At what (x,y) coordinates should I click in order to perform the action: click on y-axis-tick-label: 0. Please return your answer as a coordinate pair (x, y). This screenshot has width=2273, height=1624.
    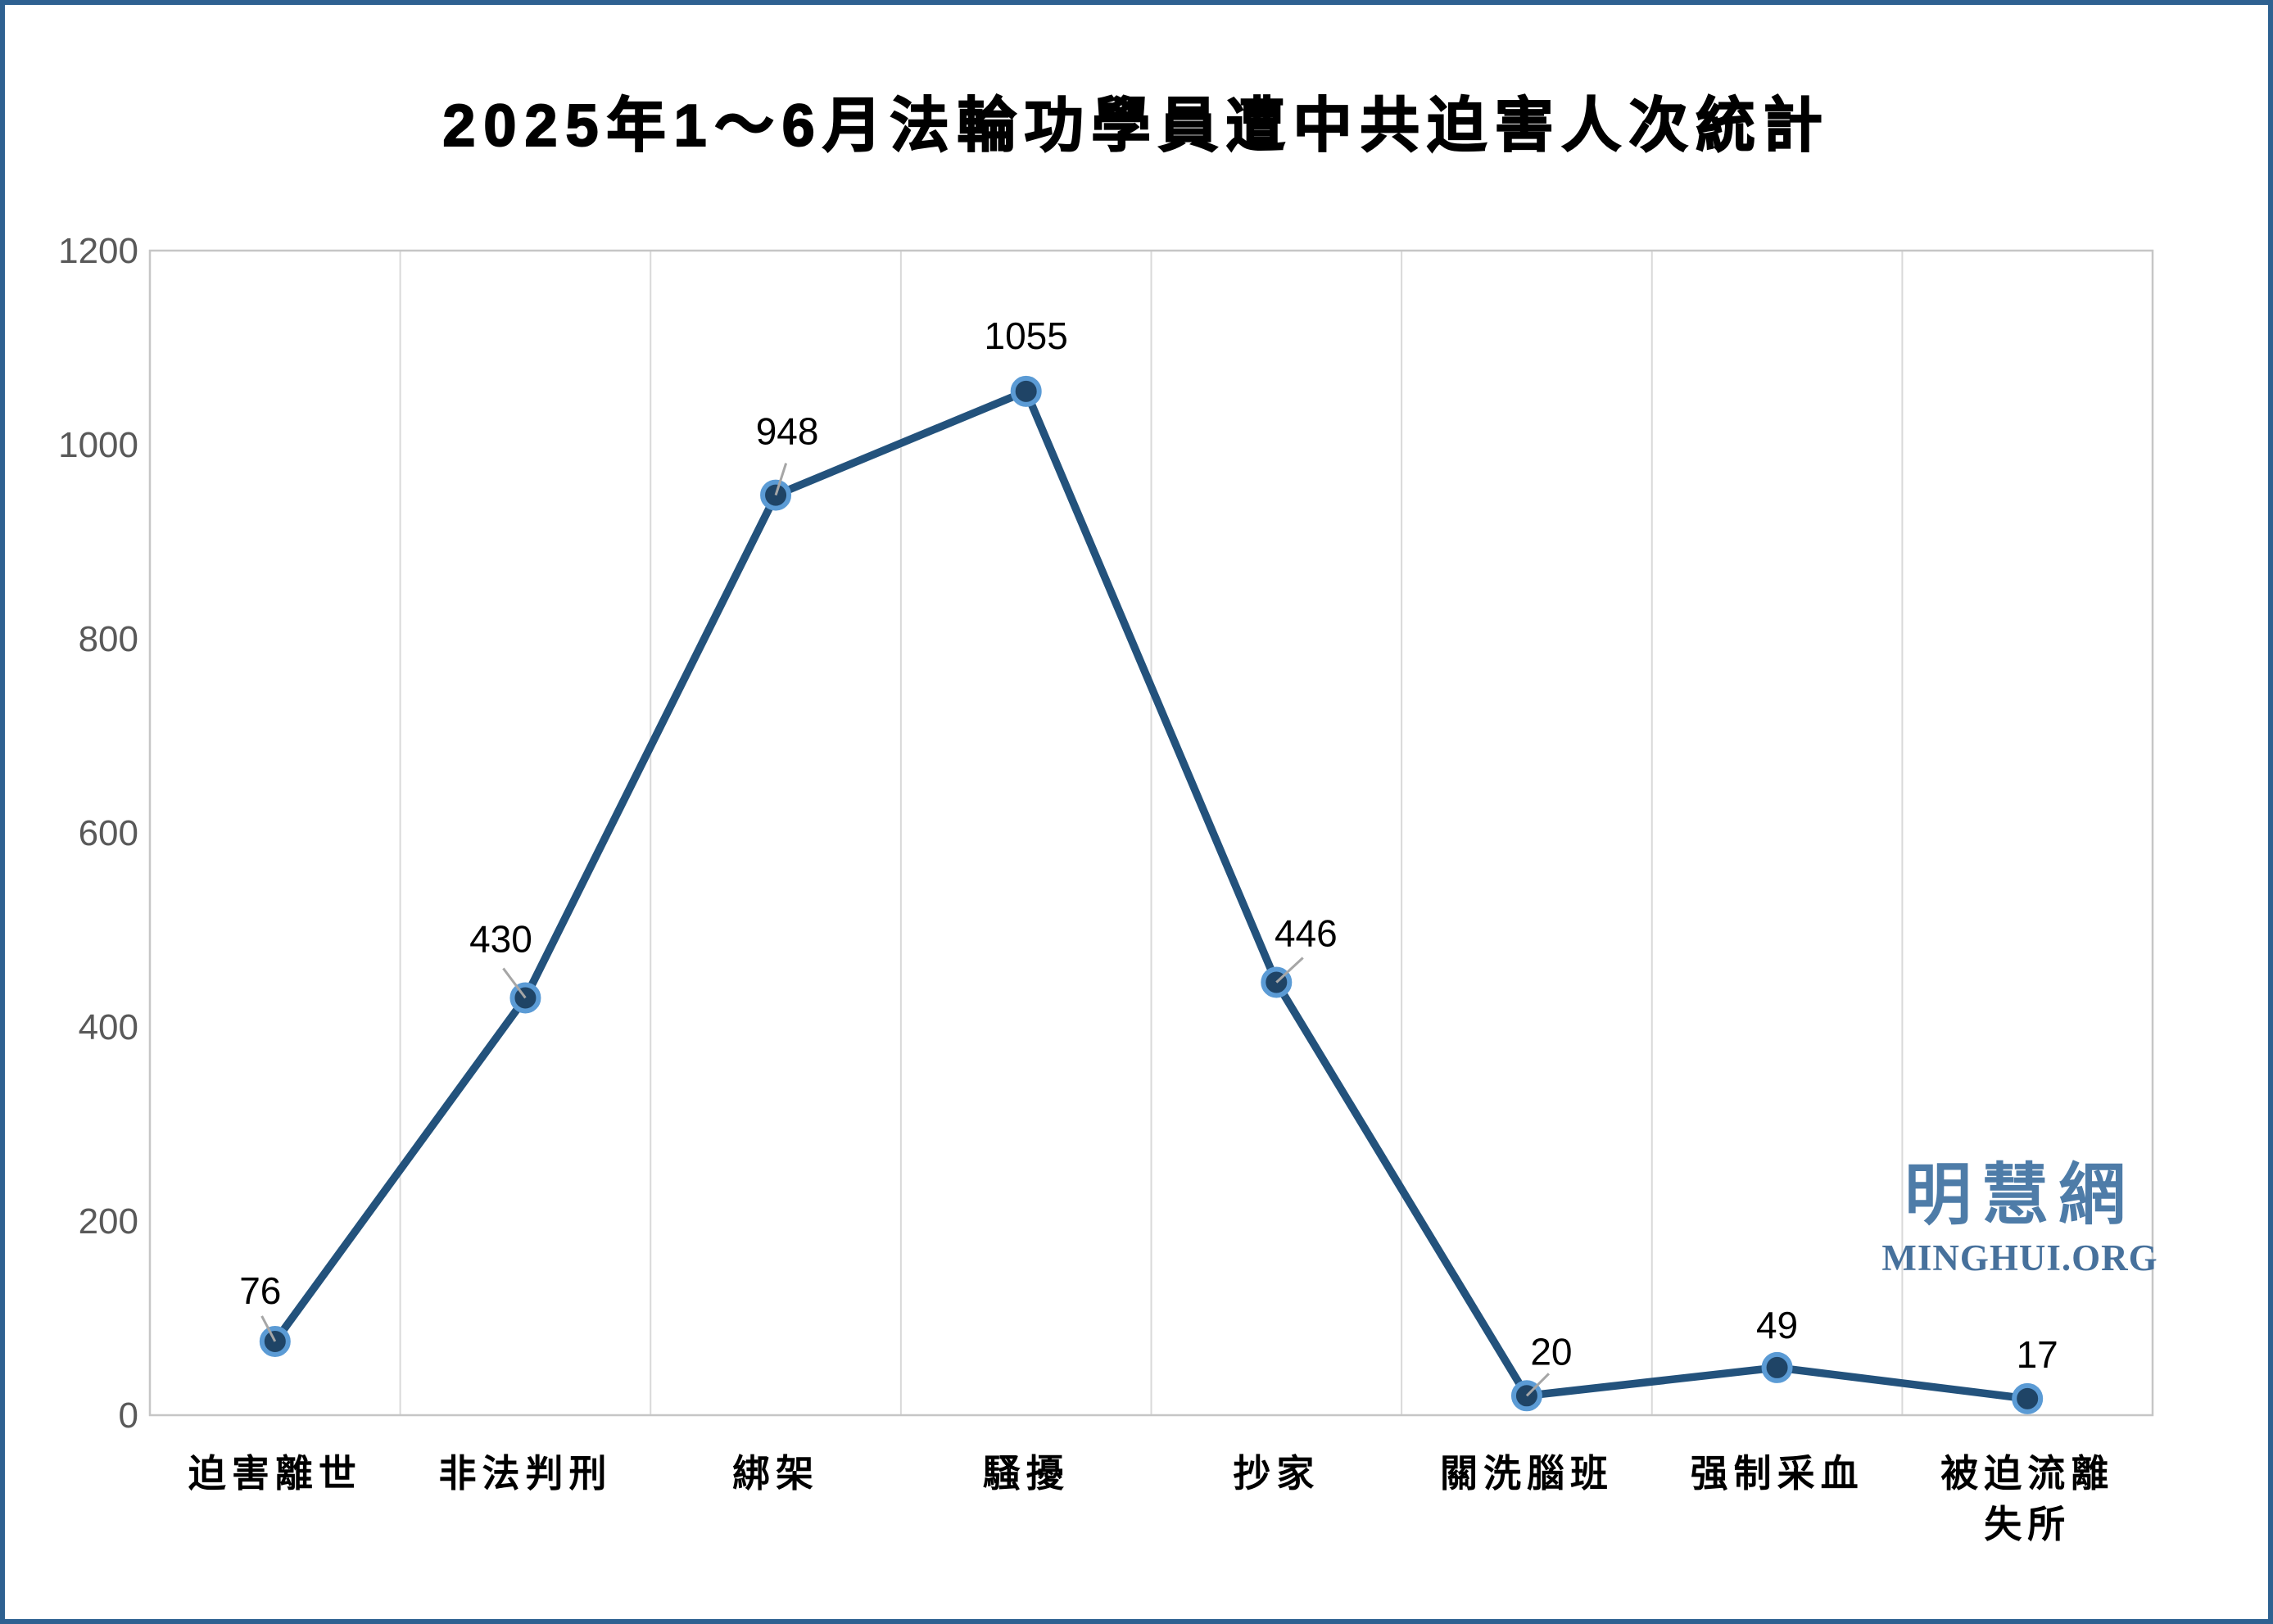
    Looking at the image, I should click on (128, 1416).